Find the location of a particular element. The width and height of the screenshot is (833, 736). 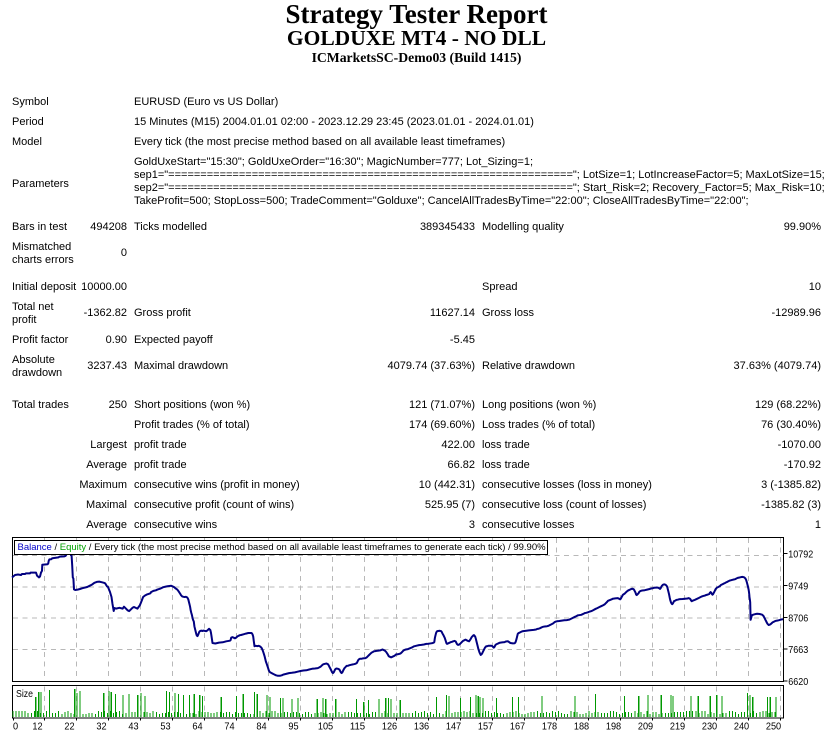

svg-text: 7663 is located at coordinates (798, 650).